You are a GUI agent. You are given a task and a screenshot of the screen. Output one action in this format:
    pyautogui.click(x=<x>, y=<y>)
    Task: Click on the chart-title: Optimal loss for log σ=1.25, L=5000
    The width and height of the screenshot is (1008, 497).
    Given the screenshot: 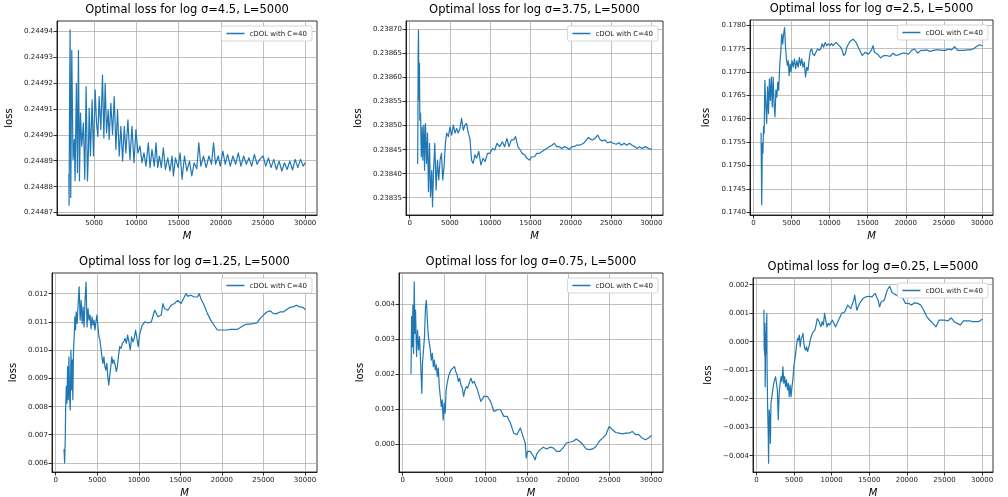 What is the action you would take?
    pyautogui.click(x=184, y=261)
    